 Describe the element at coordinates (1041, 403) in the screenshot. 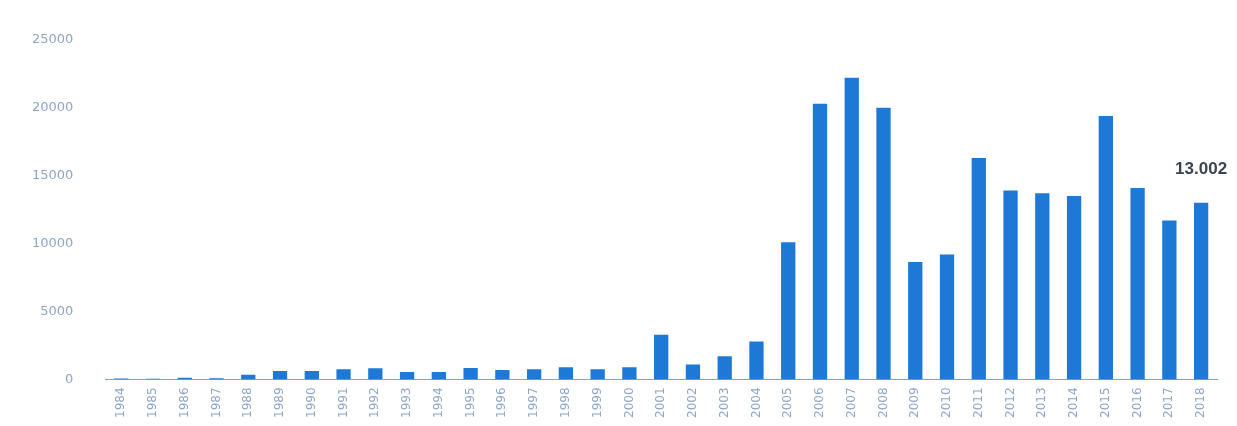

I see `x-tick-label: 2013` at that location.